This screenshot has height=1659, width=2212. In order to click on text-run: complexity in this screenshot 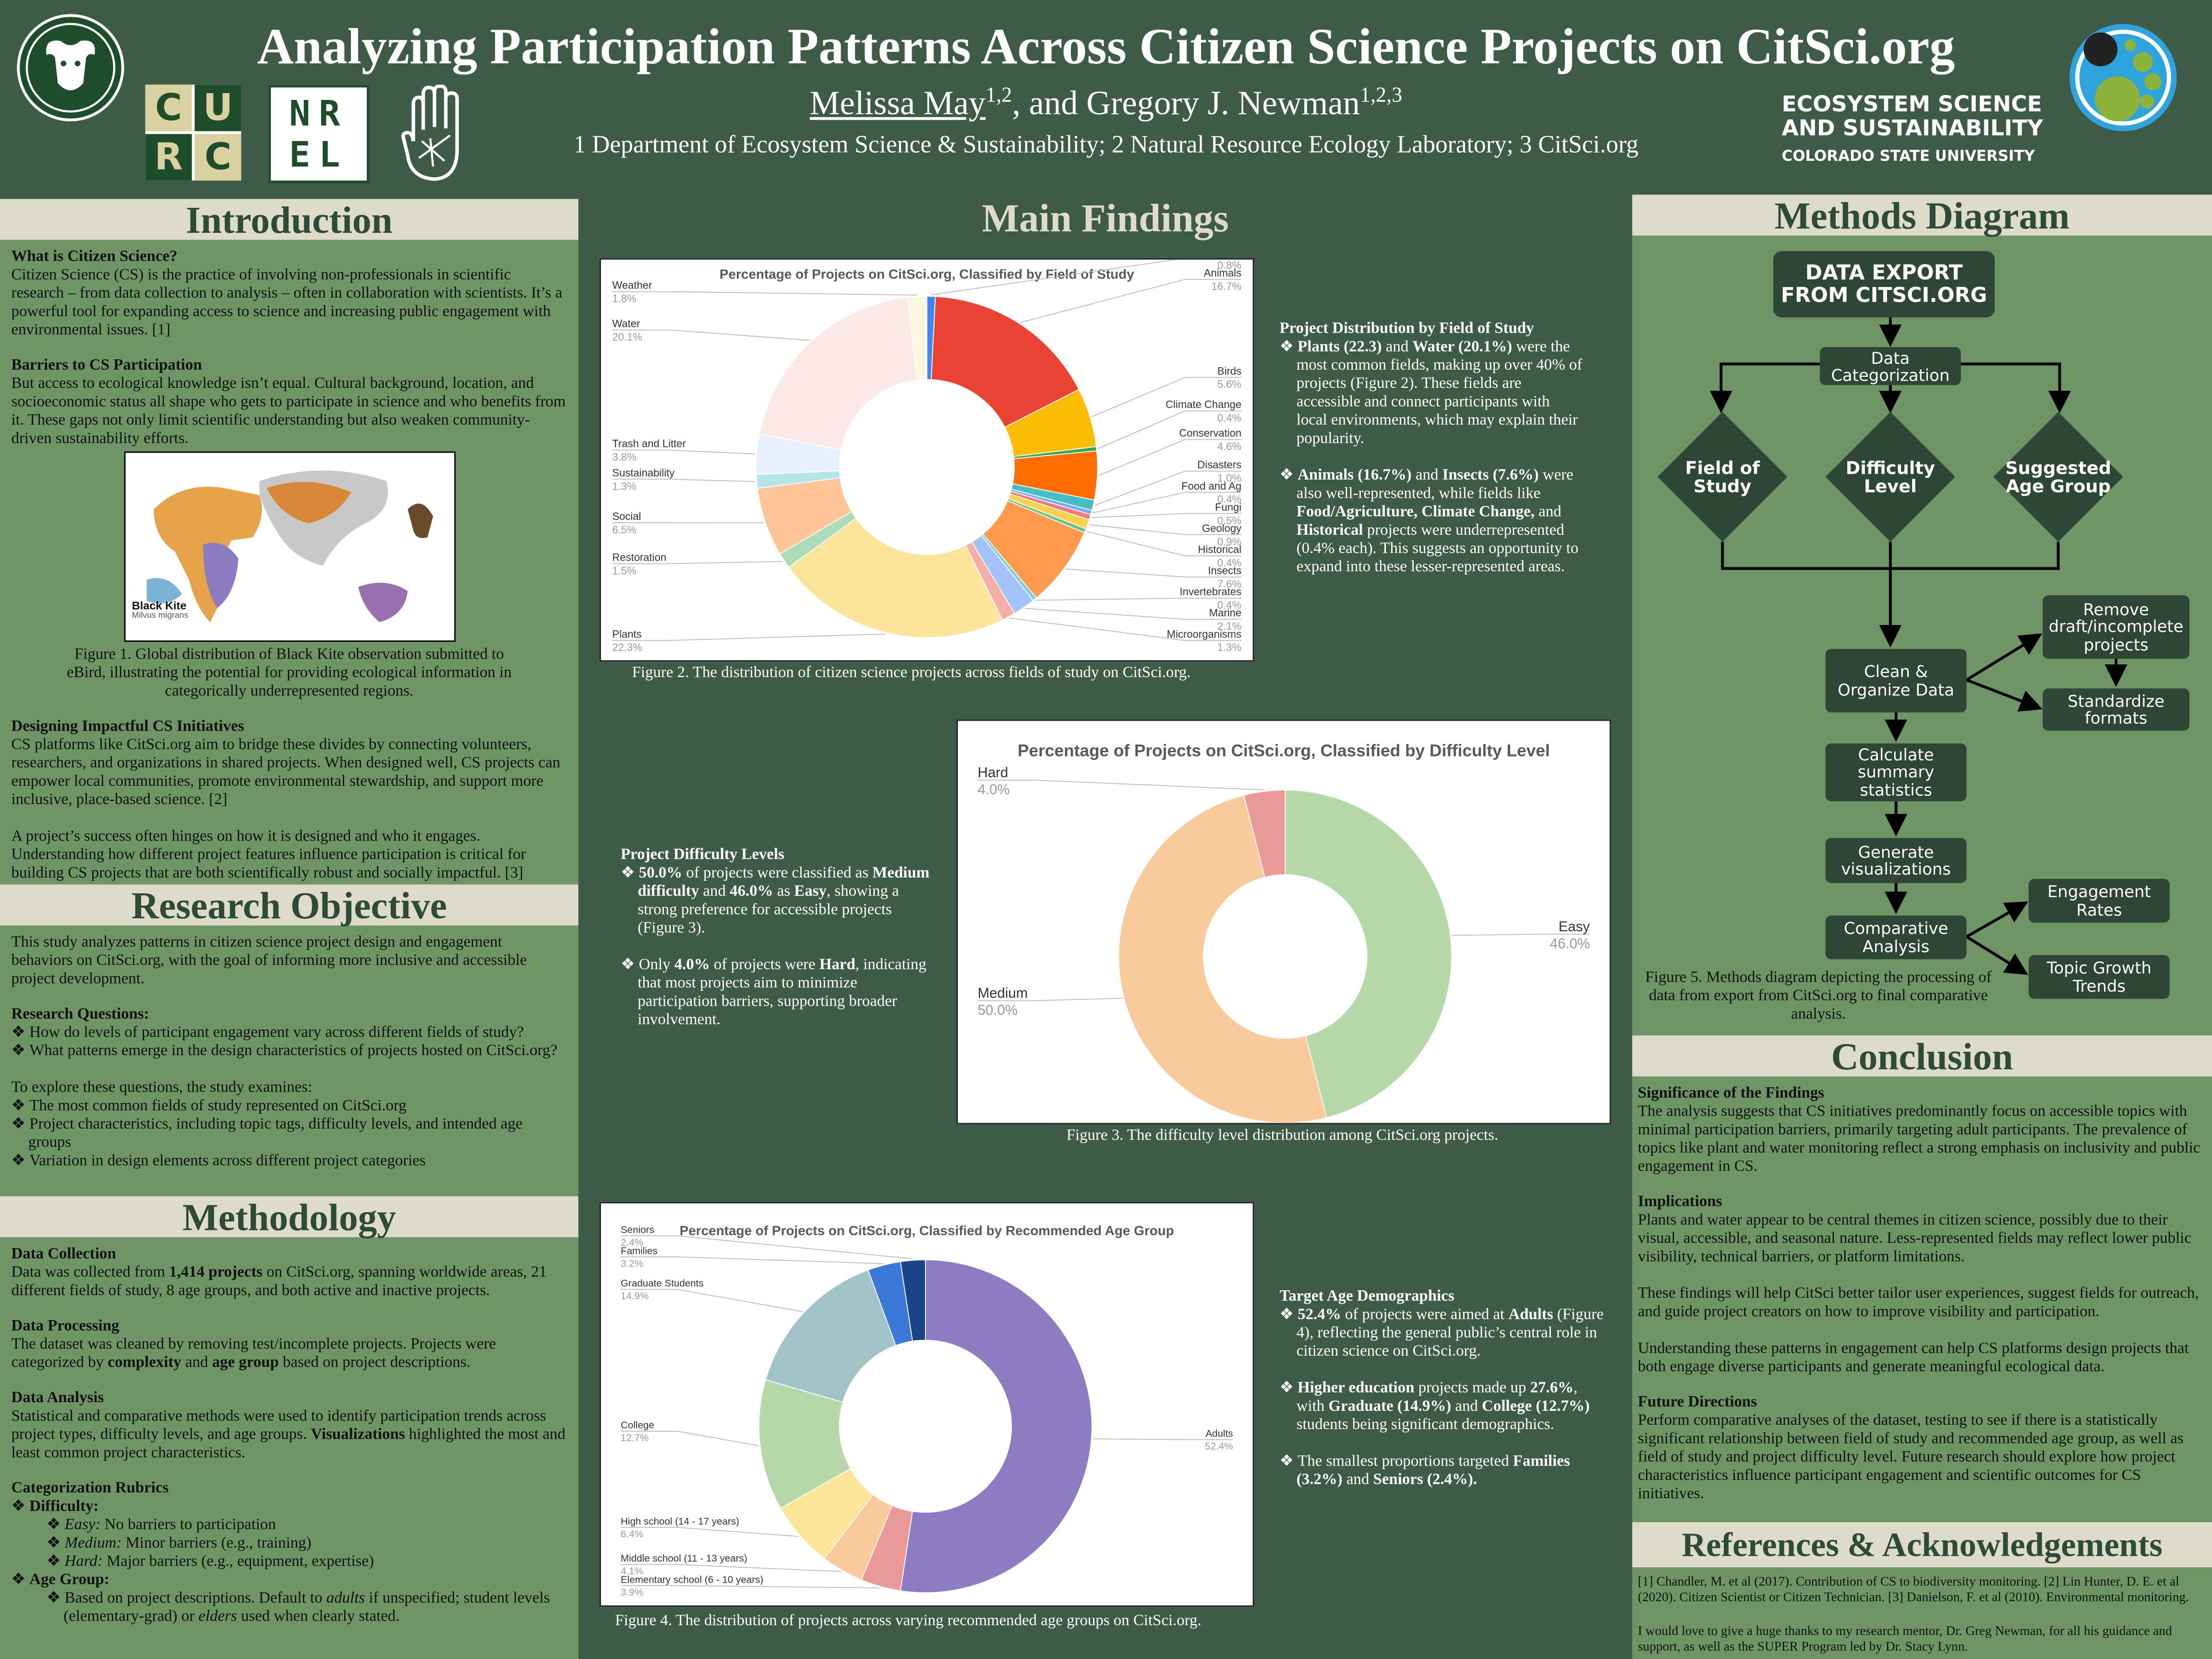, I will do `click(144, 1362)`.